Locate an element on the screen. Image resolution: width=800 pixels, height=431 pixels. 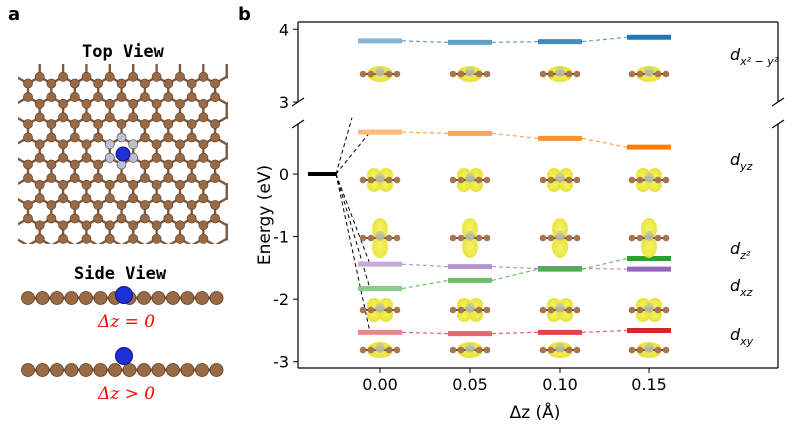
orbital-lobe is located at coordinates (560, 247).